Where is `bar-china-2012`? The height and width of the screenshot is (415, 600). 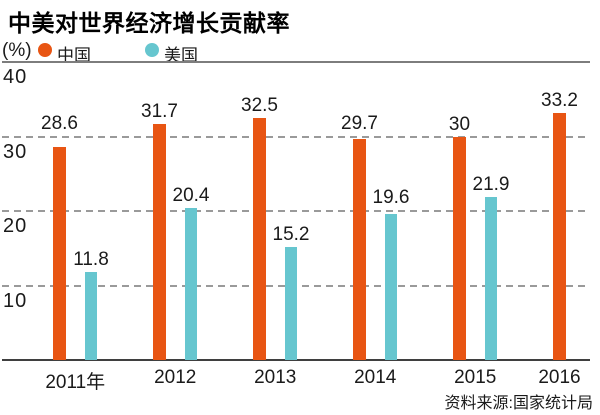 bar-china-2012 is located at coordinates (159, 241).